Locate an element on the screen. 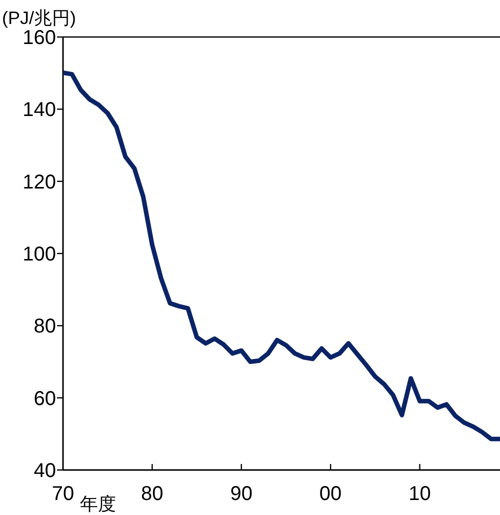 The image size is (500, 515). x-tick-label: 10 is located at coordinates (419, 494).